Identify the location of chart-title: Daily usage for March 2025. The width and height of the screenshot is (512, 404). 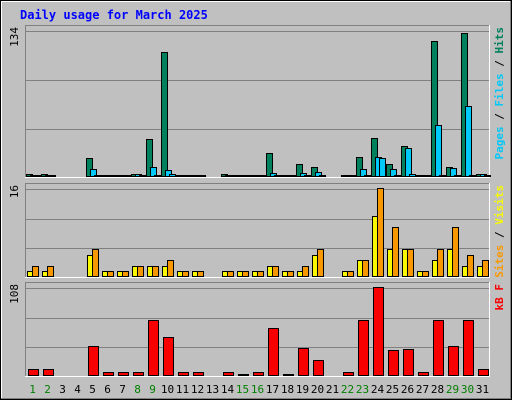
(114, 15).